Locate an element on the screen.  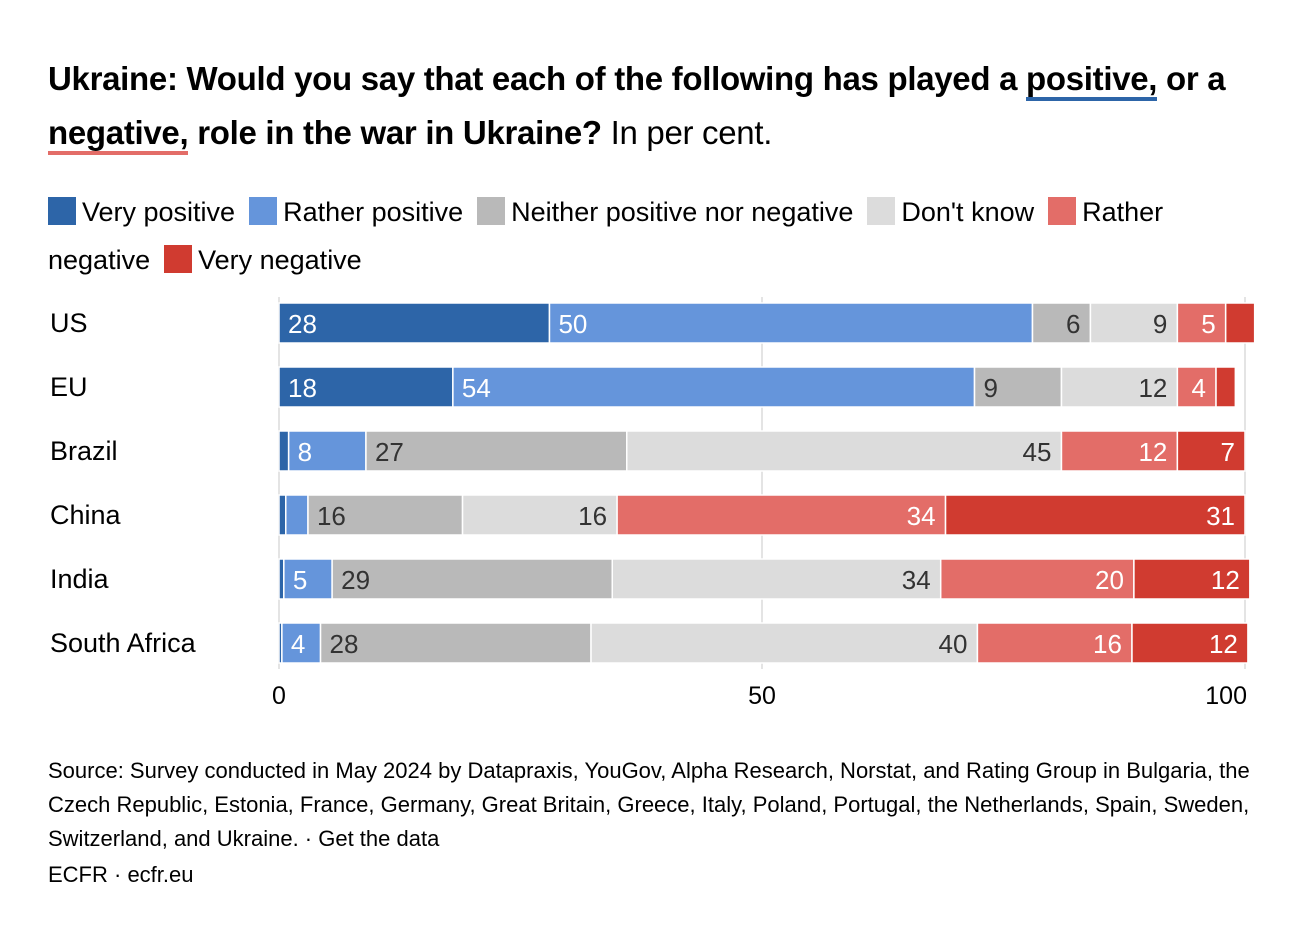
title-negative-highlight: negative, is located at coordinates (118, 134).